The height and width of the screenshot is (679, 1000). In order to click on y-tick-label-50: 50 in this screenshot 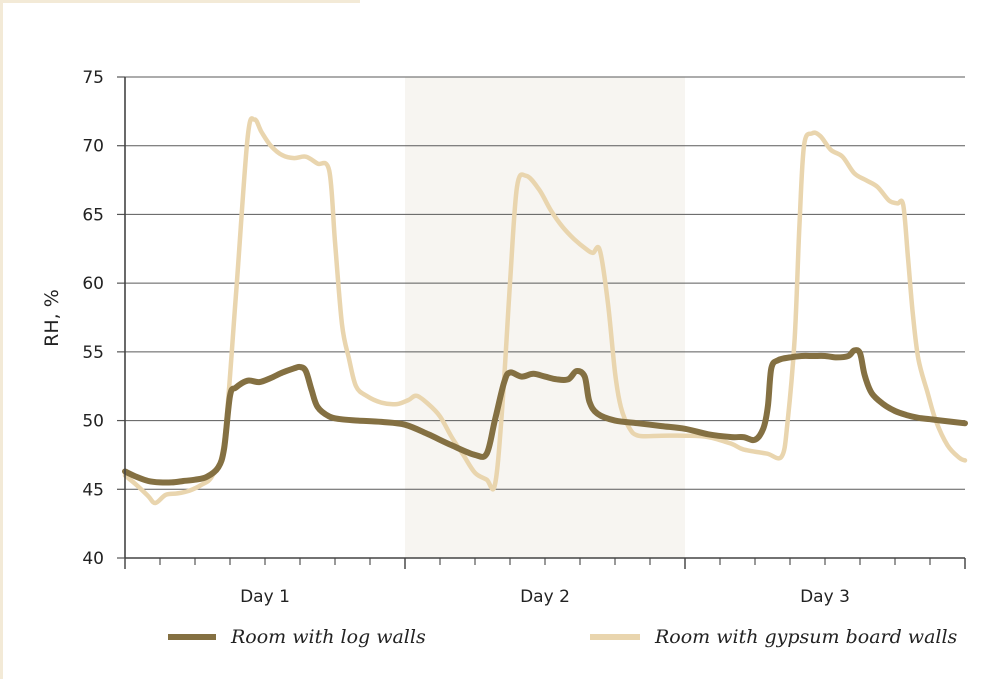, I will do `click(93, 422)`.